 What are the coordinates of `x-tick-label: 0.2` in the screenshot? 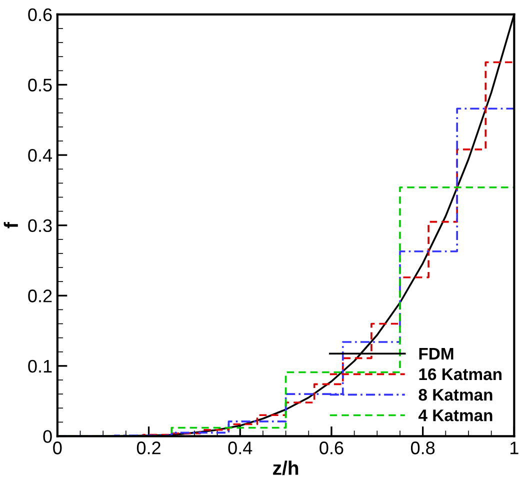 It's located at (148, 448).